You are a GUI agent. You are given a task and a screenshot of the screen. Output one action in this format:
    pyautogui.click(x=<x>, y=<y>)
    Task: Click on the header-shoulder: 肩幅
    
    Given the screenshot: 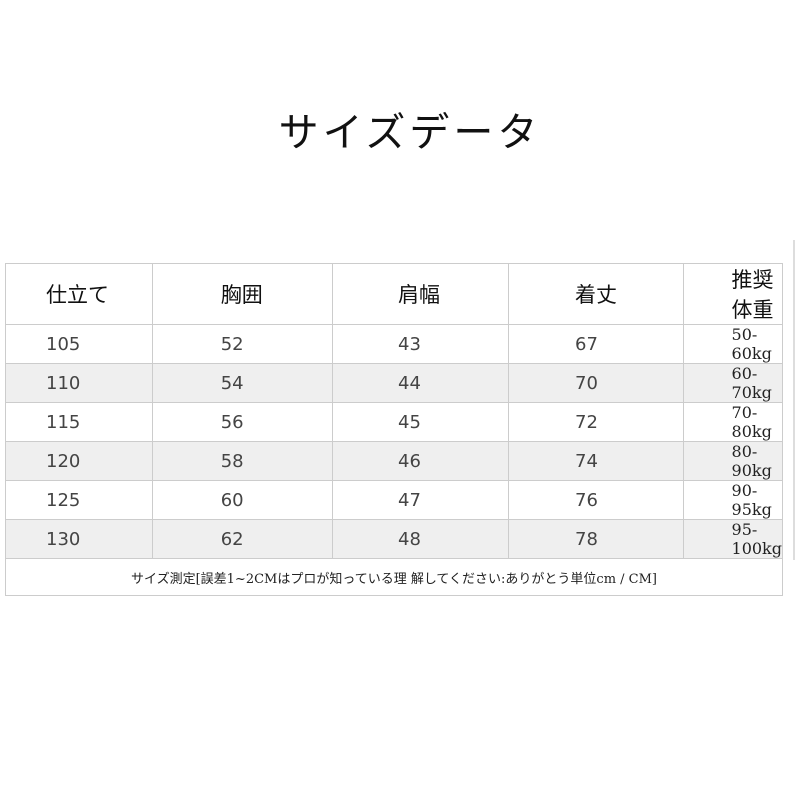 What is the action you would take?
    pyautogui.click(x=421, y=294)
    